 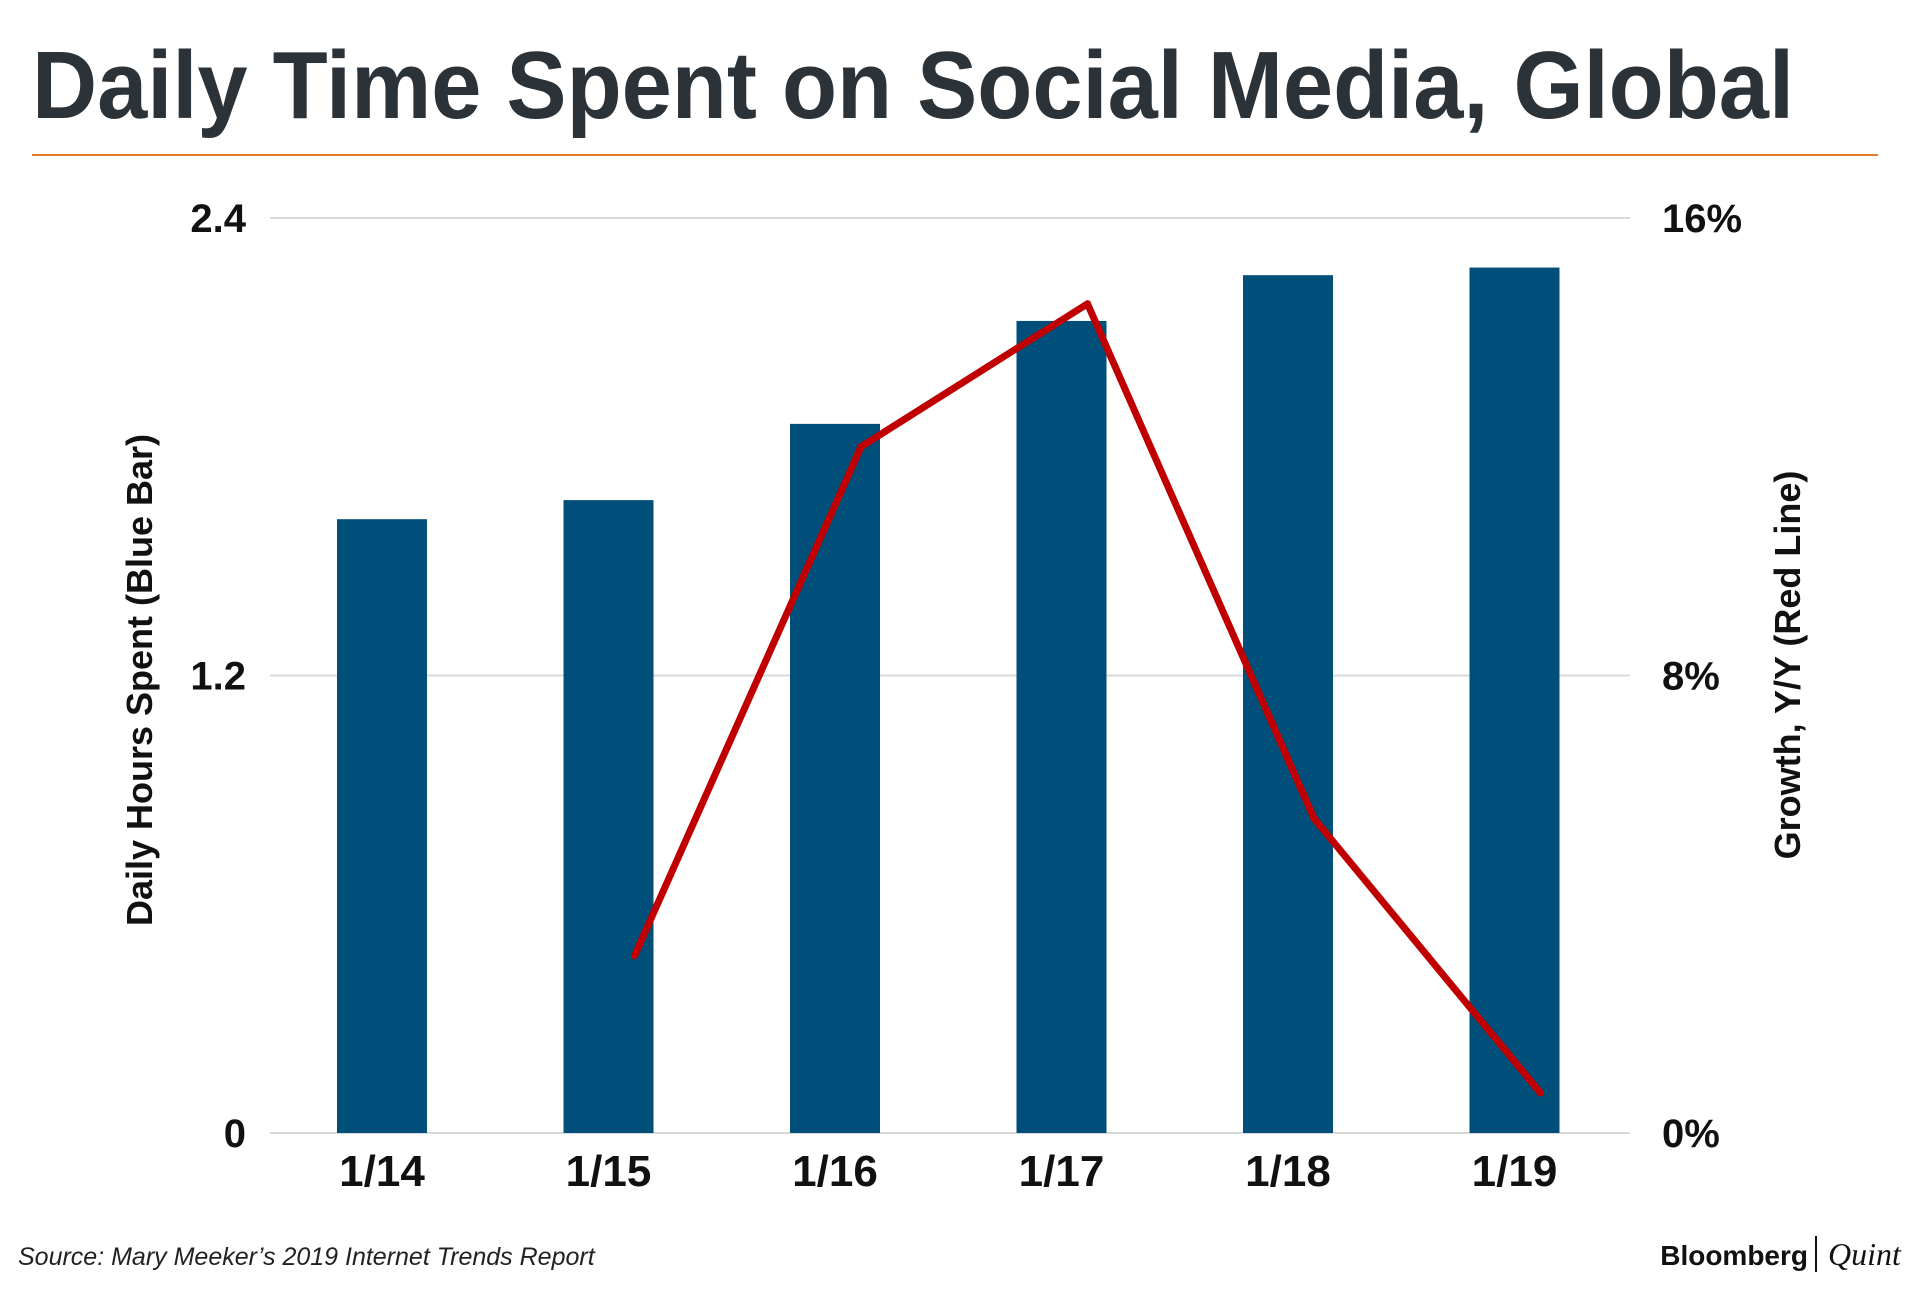 I want to click on left-axis-ticks: 0 1.2 2.4, so click(x=218, y=676).